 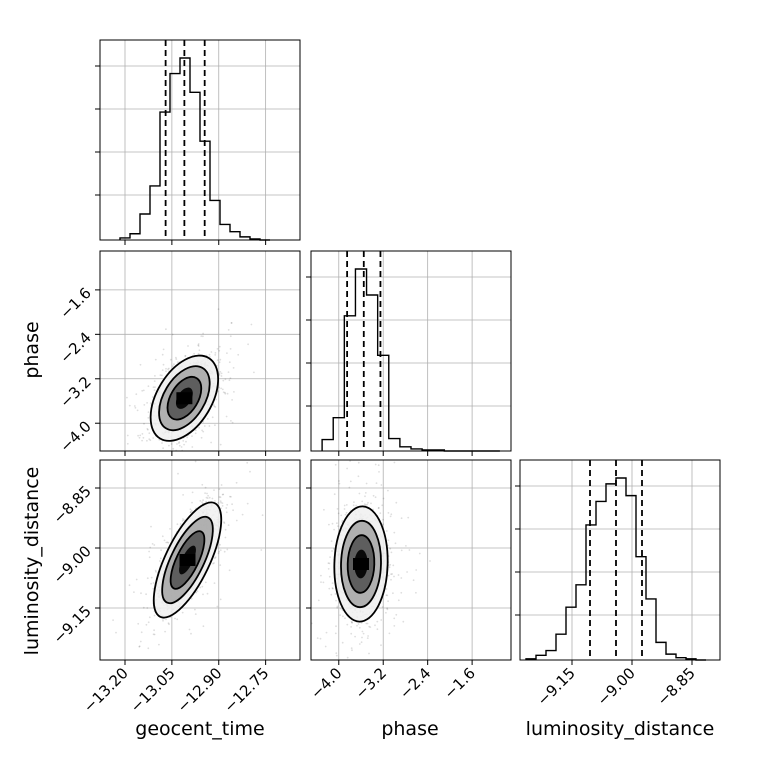 I want to click on panel-frame, so click(x=200, y=560).